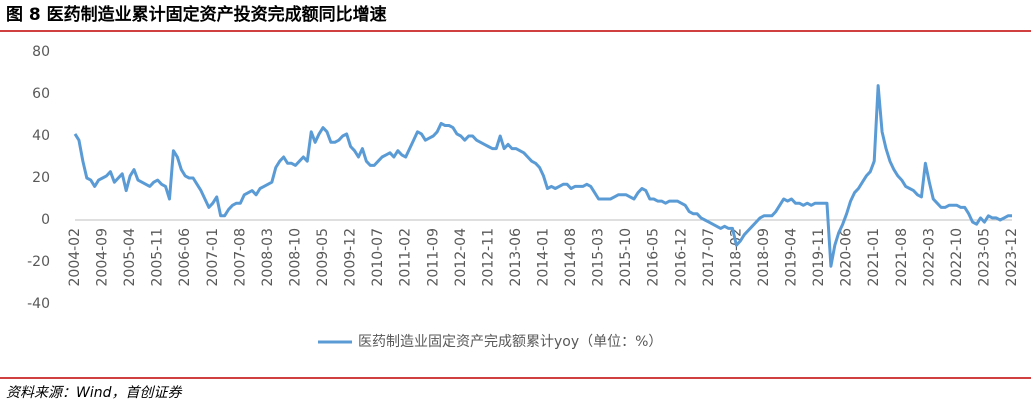  I want to click on legend-label: 医药制造业固定资产完成额累计yoy（单位：%）, so click(510, 342).